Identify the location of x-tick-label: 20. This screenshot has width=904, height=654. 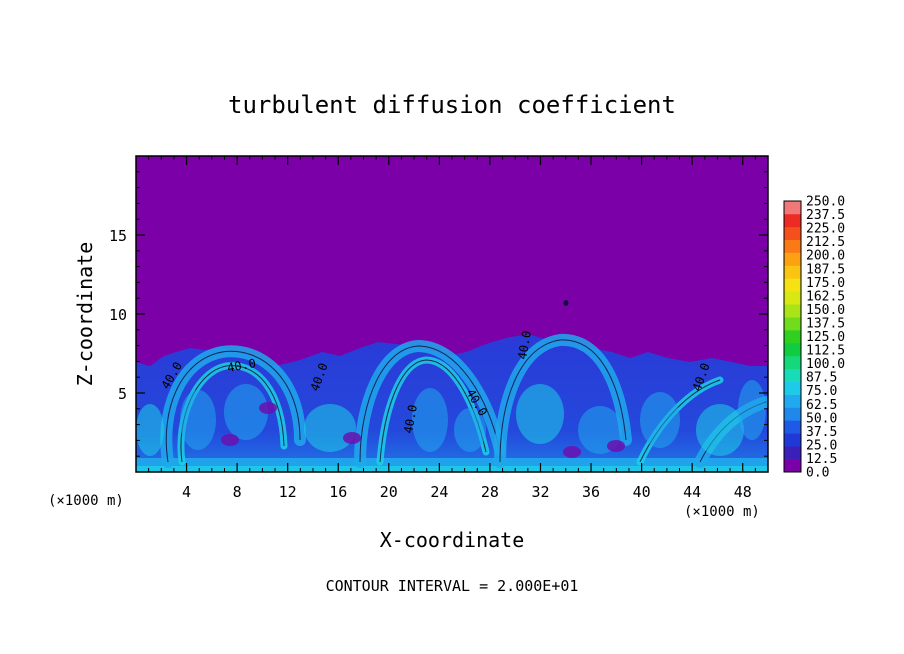
(389, 492).